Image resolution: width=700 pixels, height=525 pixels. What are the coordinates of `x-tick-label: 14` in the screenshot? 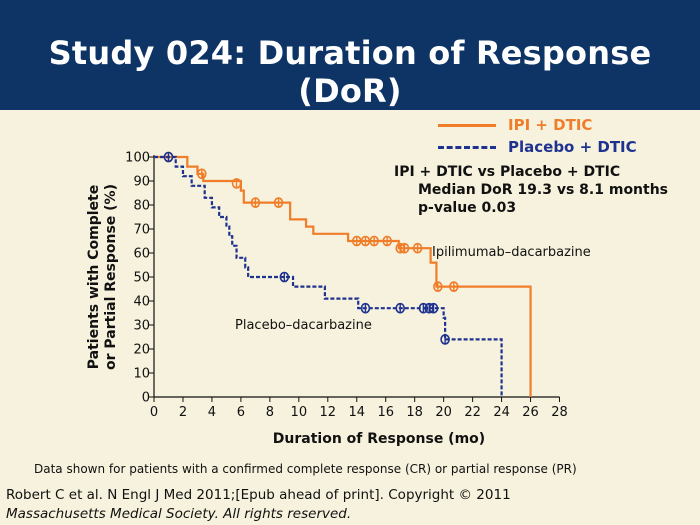 It's located at (356, 412).